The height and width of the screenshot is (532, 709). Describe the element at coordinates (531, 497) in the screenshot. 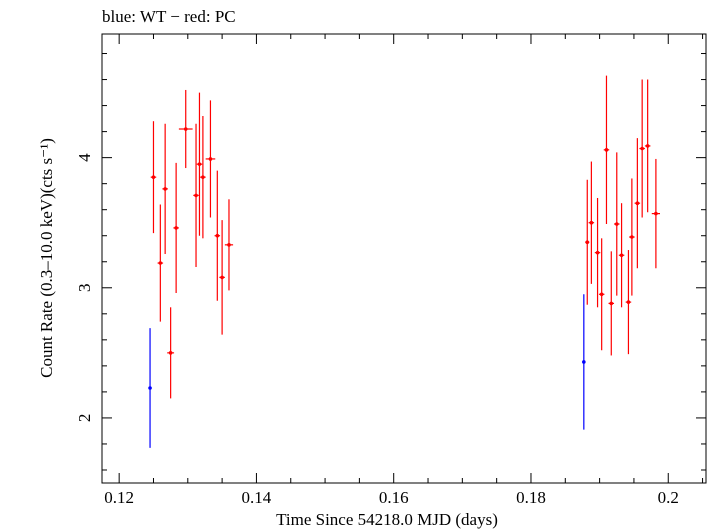

I see `x-tick-label: 0.18` at that location.